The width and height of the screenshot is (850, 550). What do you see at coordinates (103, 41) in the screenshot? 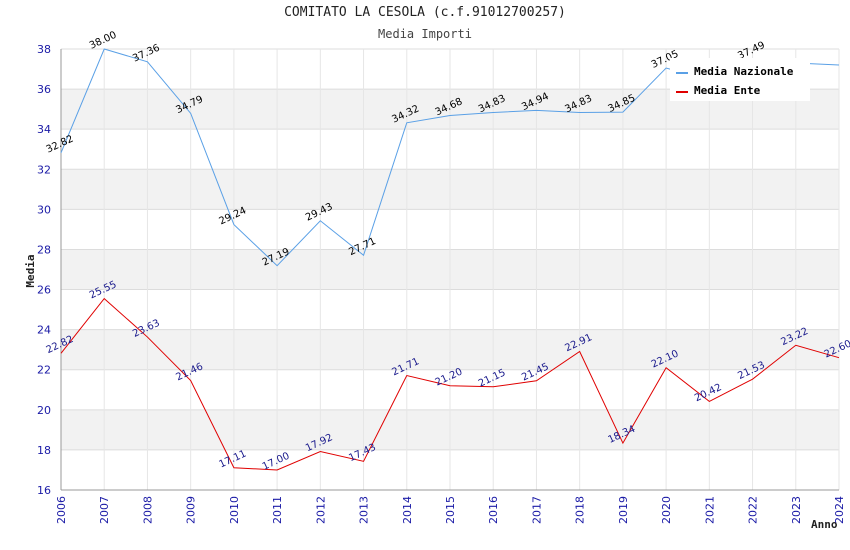
I see `data-label: 38.00` at bounding box center [103, 41].